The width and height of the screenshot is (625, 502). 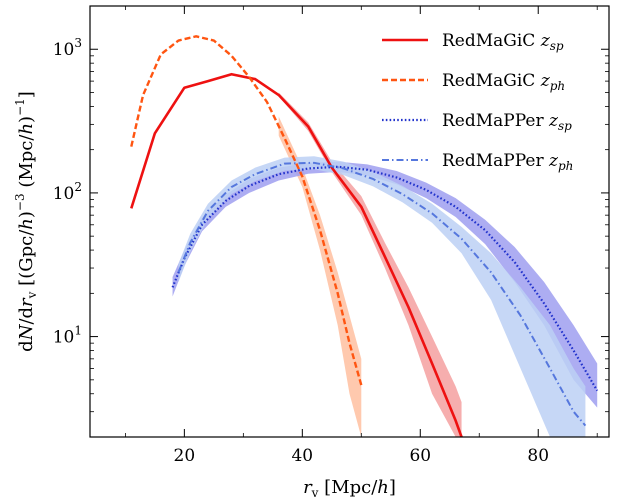 I want to click on legend-label-3: RedMaPPer zph, so click(x=507, y=162).